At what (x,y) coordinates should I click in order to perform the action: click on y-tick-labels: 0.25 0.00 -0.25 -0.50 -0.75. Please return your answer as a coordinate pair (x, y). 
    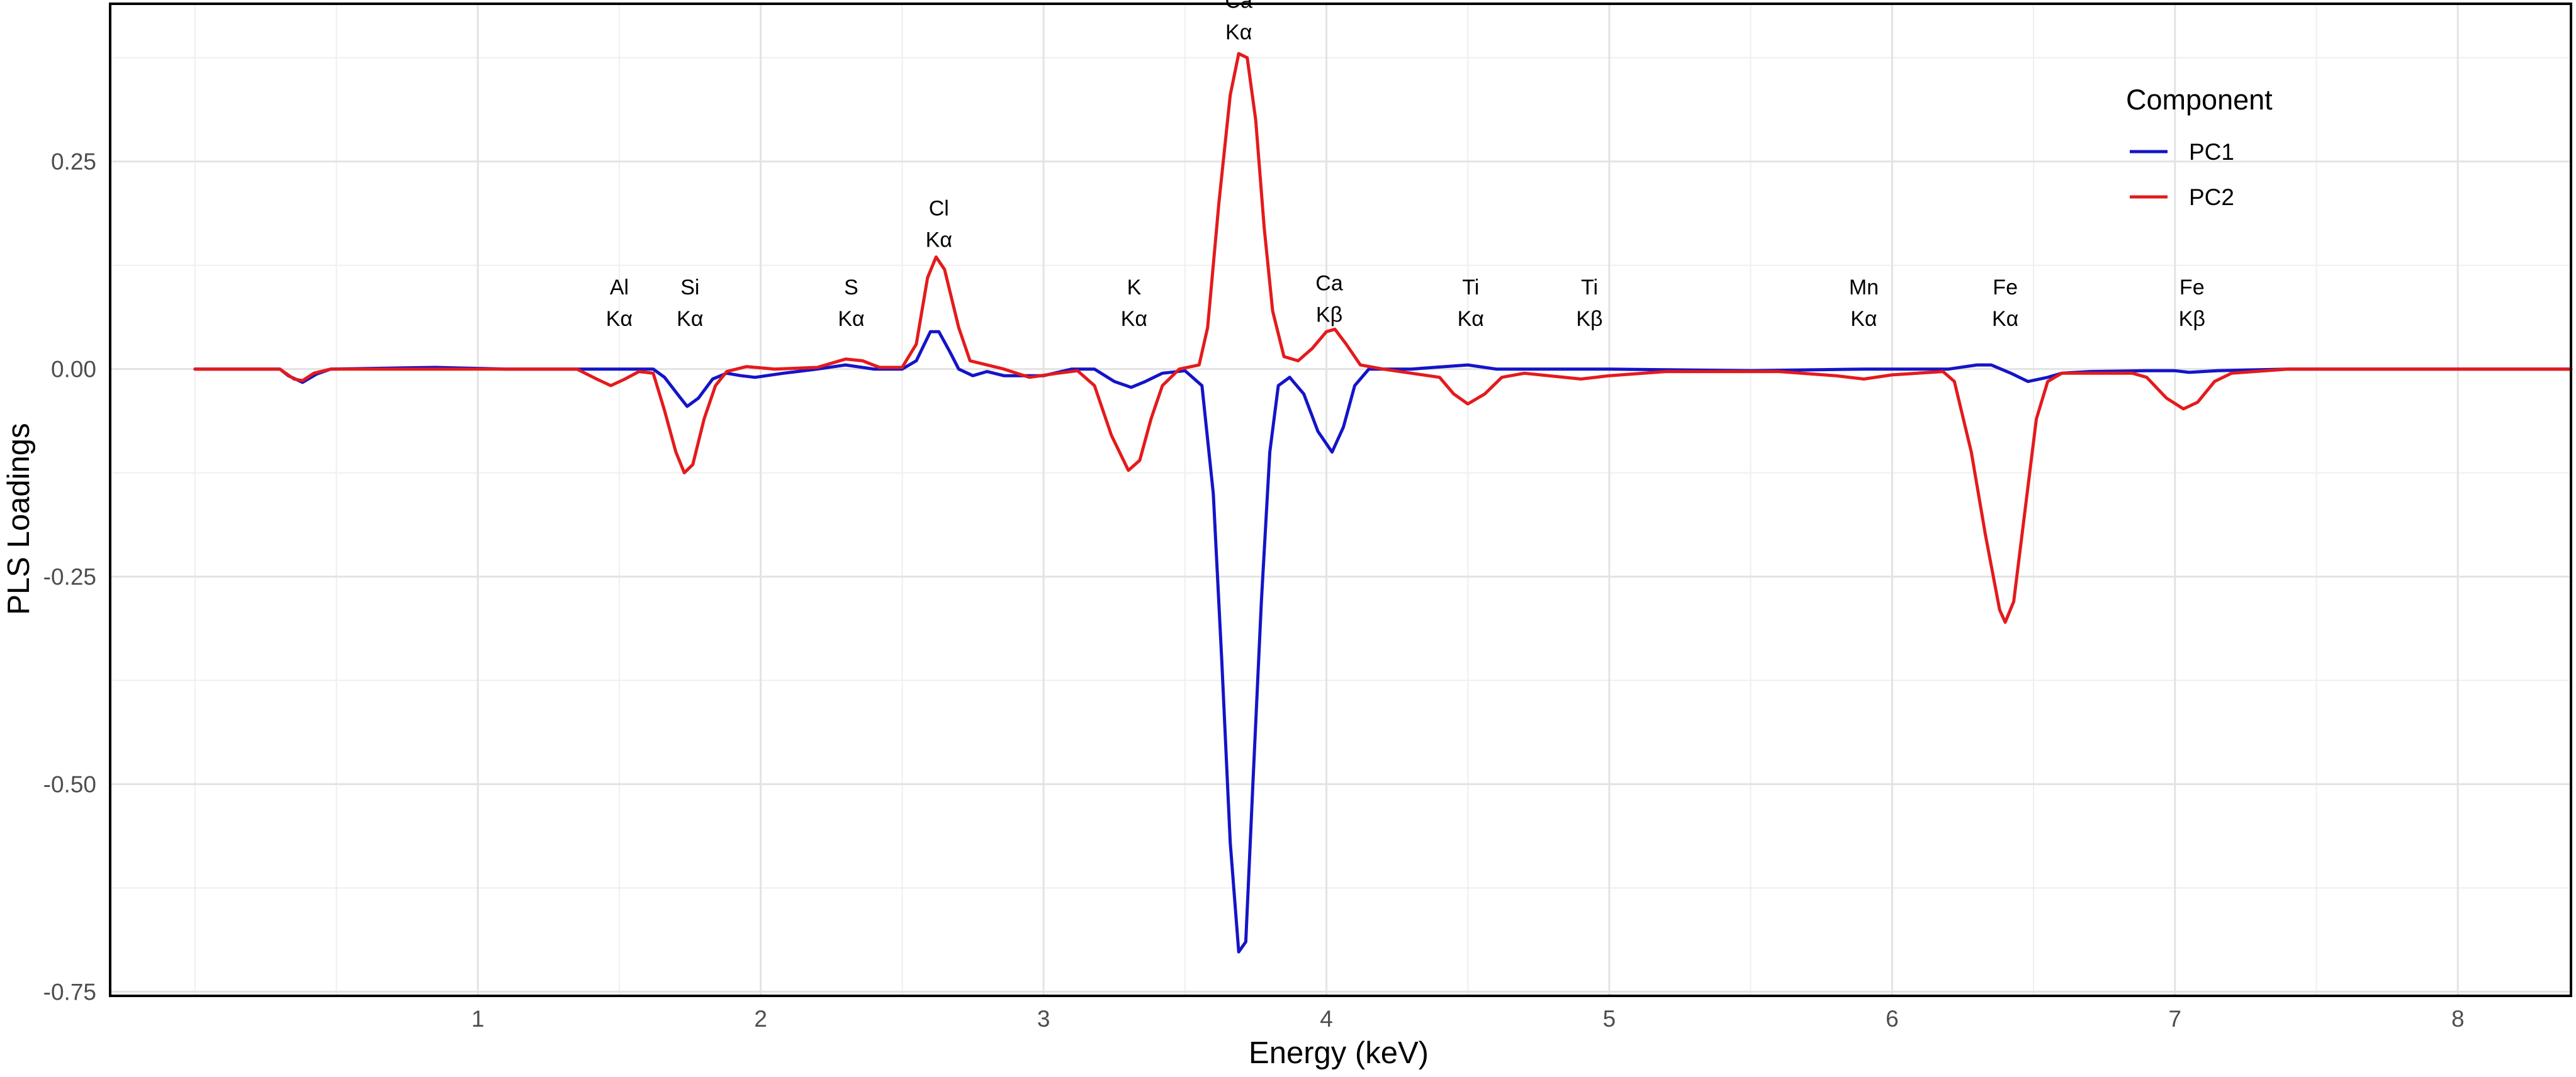
    Looking at the image, I should click on (69, 577).